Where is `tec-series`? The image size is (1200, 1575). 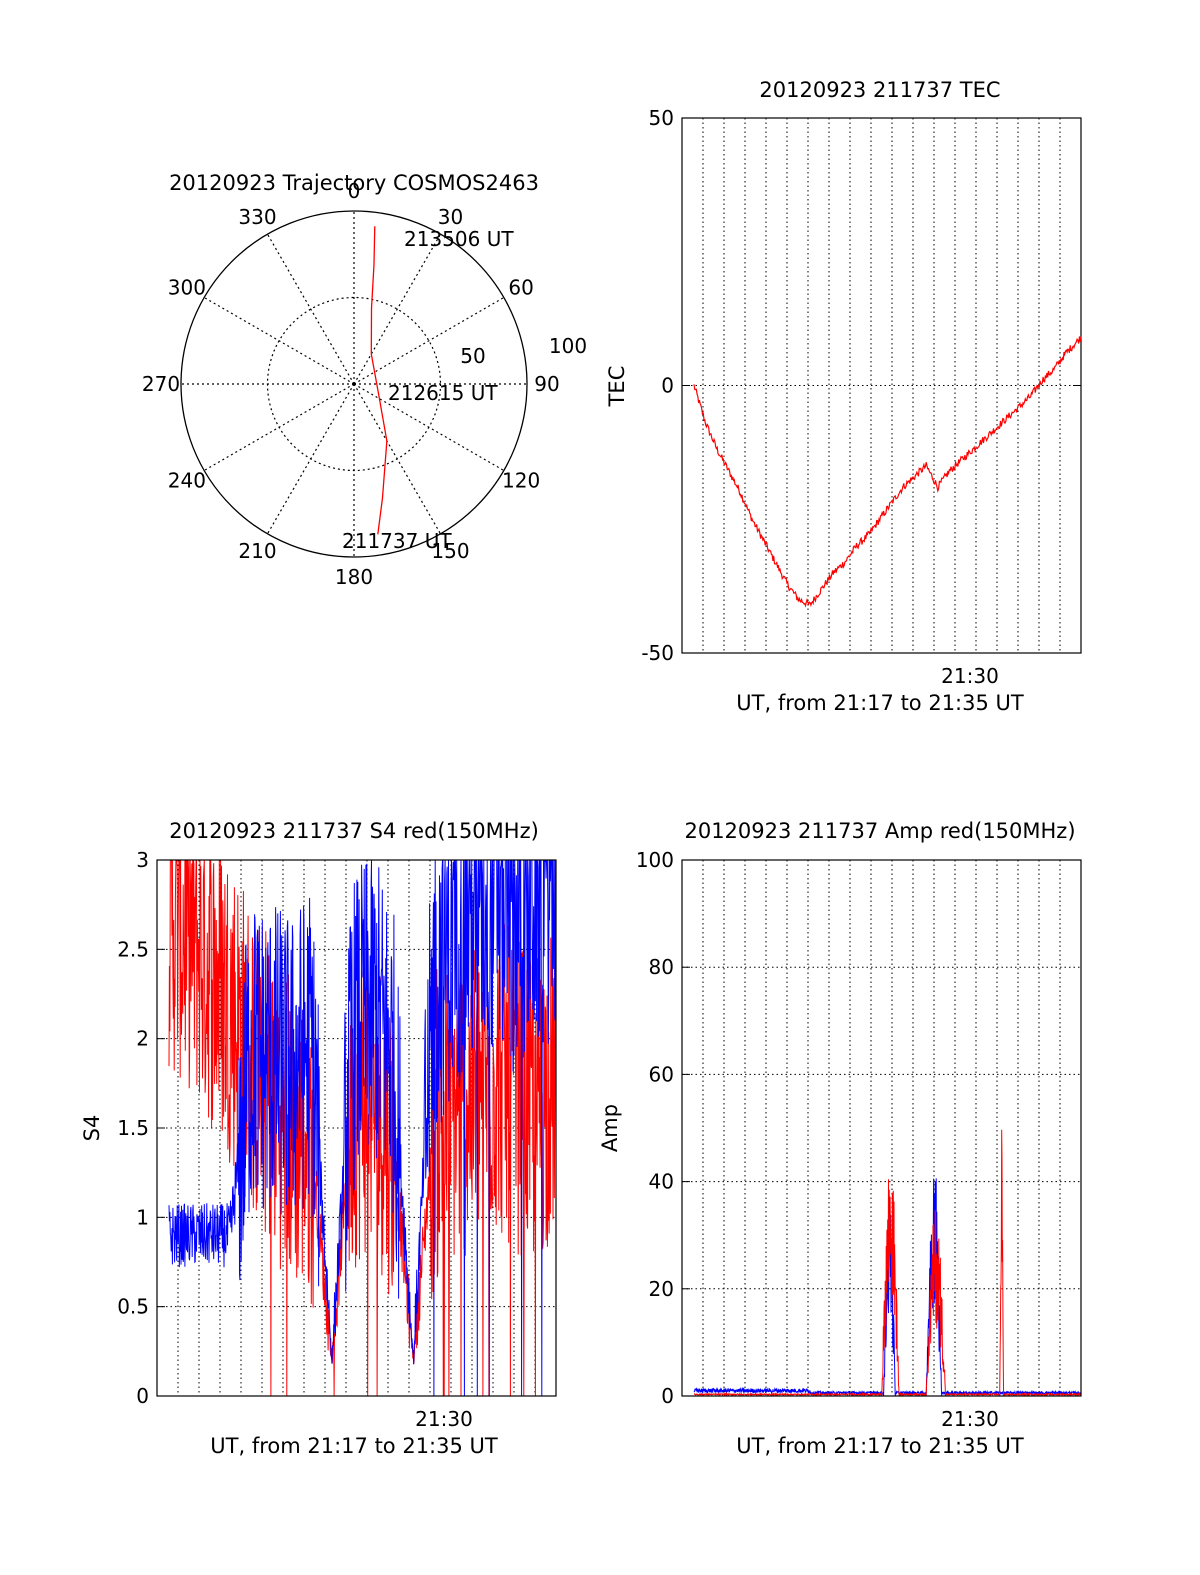 tec-series is located at coordinates (887, 472).